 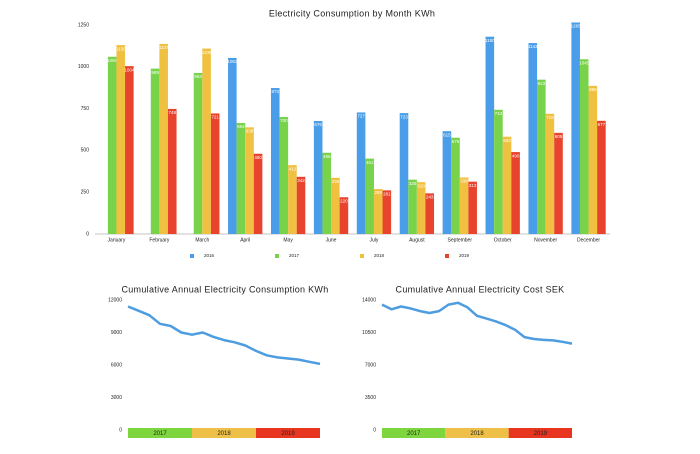 What do you see at coordinates (480, 289) in the screenshot?
I see `chart-title: Cumulative Annual Electricity Cost SEK` at bounding box center [480, 289].